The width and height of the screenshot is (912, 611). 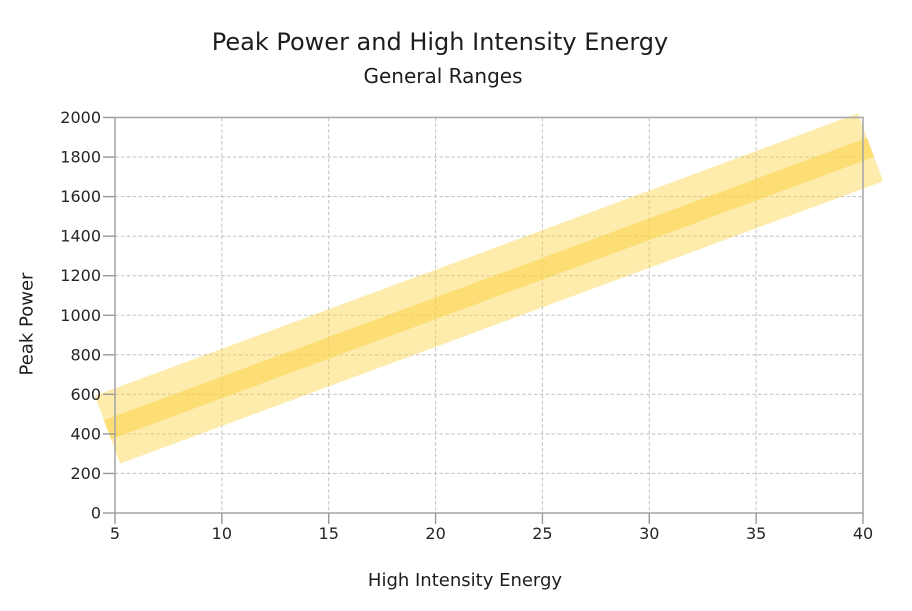 I want to click on x-tick-label: 30, so click(x=649, y=533).